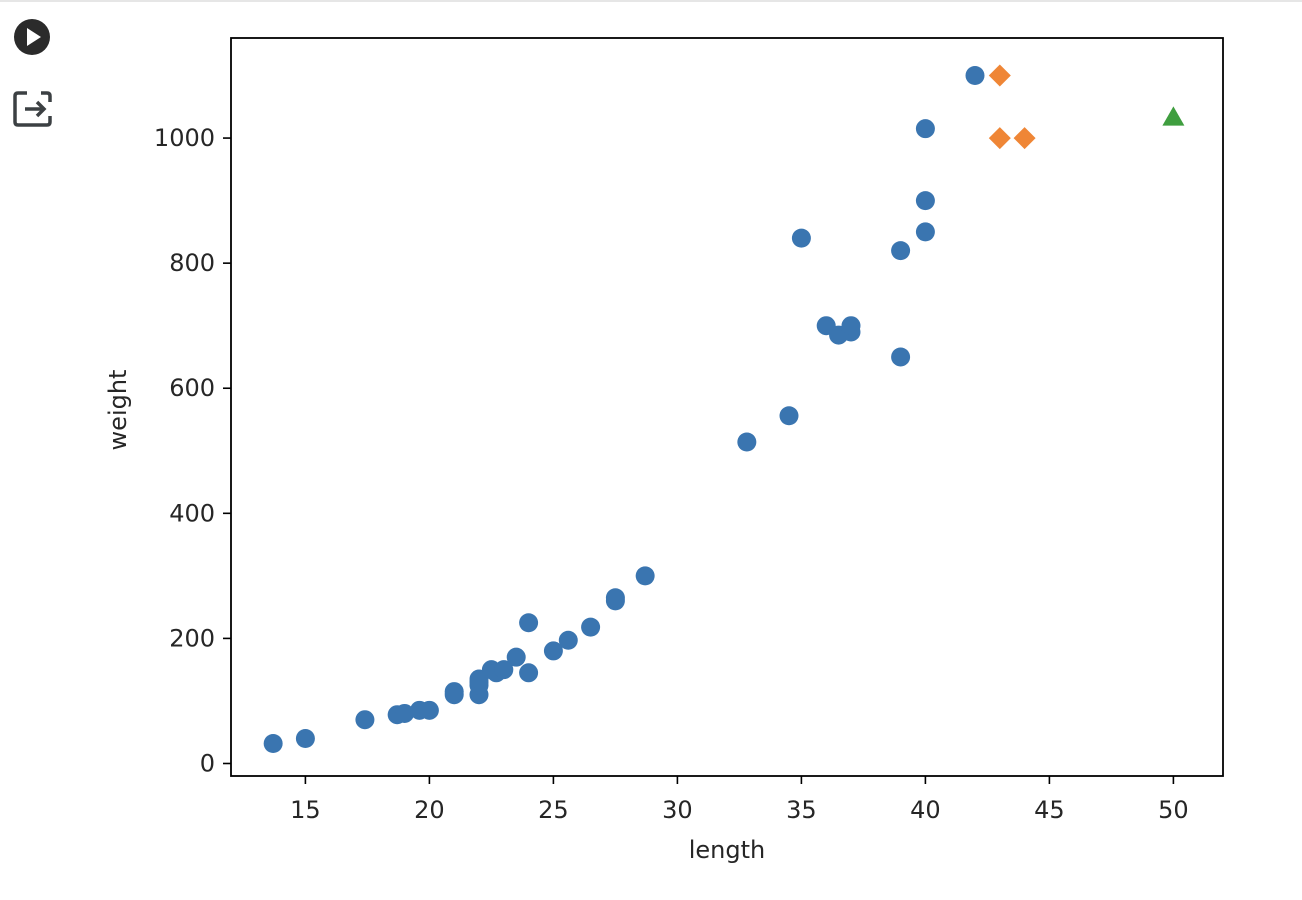 This screenshot has height=900, width=1302. I want to click on run-cell-button, so click(32, 37).